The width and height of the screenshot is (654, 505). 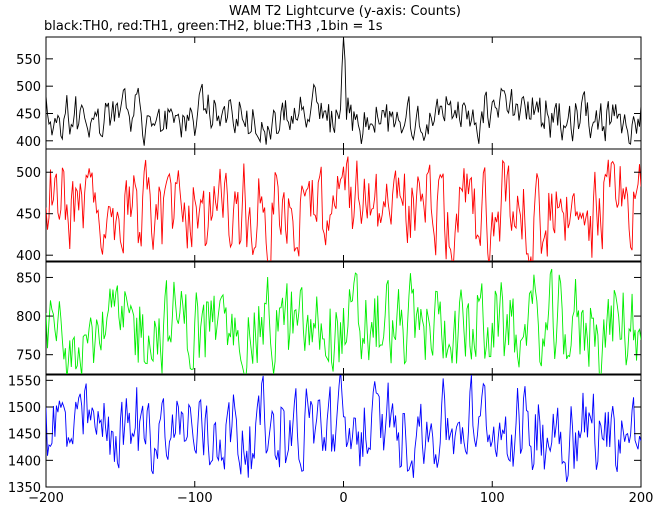 I want to click on x-axis: −200 −100 0 100 200, so click(x=340, y=498).